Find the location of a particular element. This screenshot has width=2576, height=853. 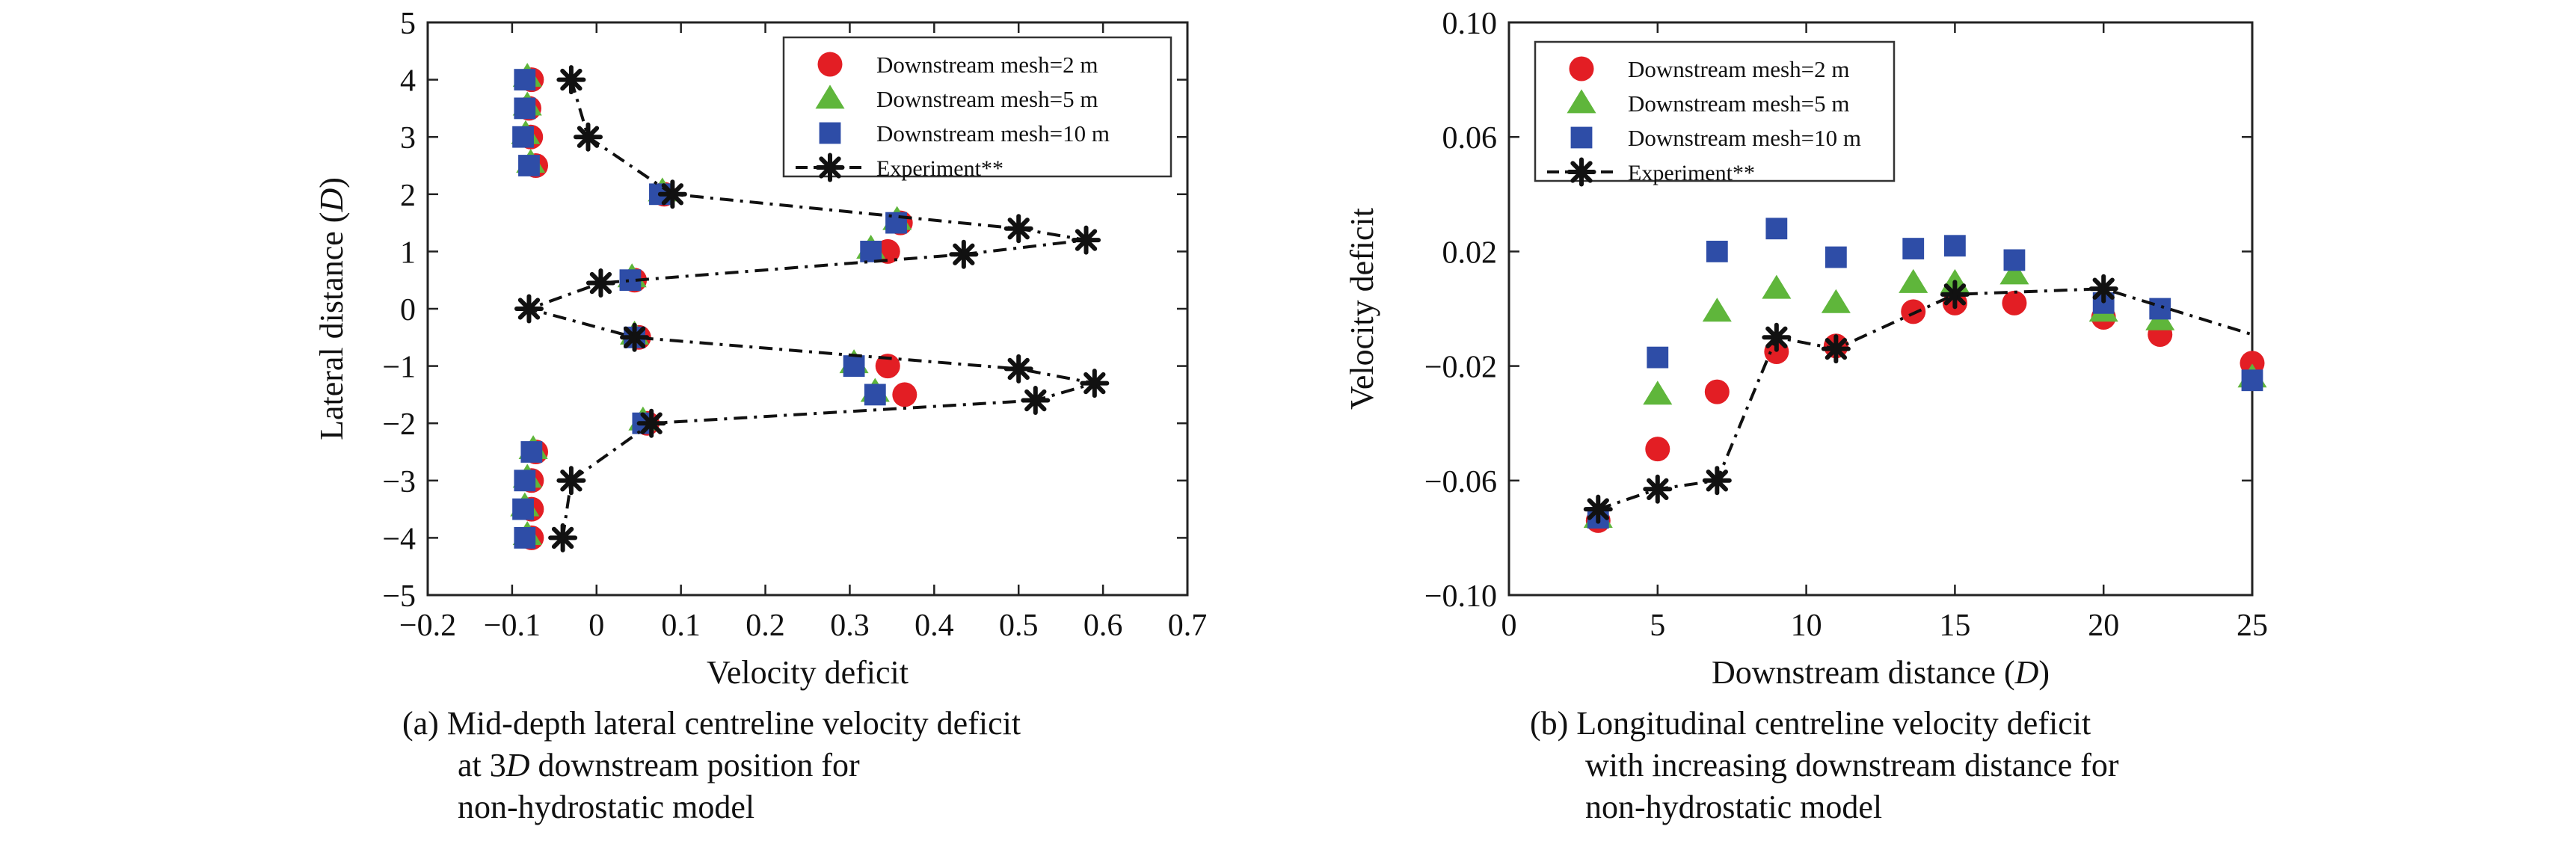

panel-b-xtick-label: 20 is located at coordinates (2103, 626).